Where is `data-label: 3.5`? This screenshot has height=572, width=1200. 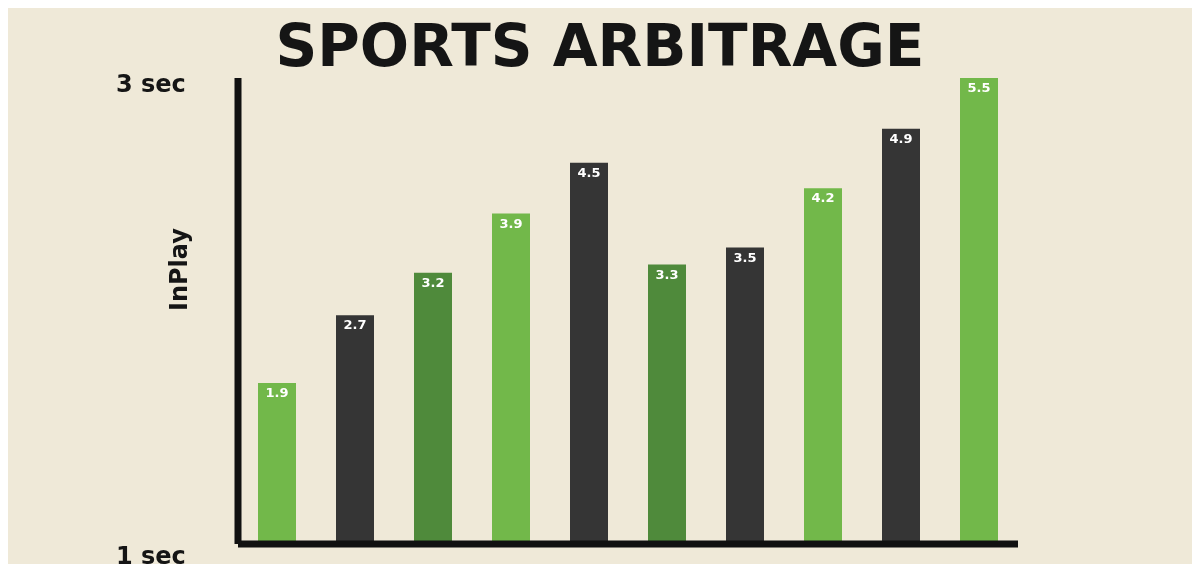
data-label: 3.5 is located at coordinates (745, 257).